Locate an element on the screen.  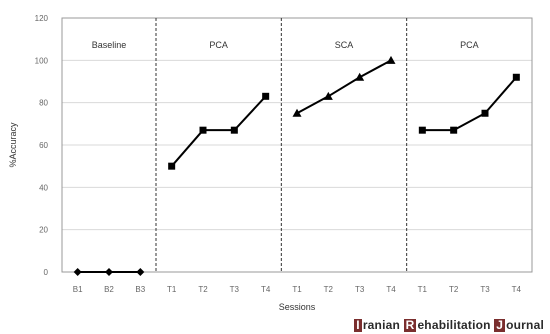
y-axis-label: %Accuracy is located at coordinates (13, 145).